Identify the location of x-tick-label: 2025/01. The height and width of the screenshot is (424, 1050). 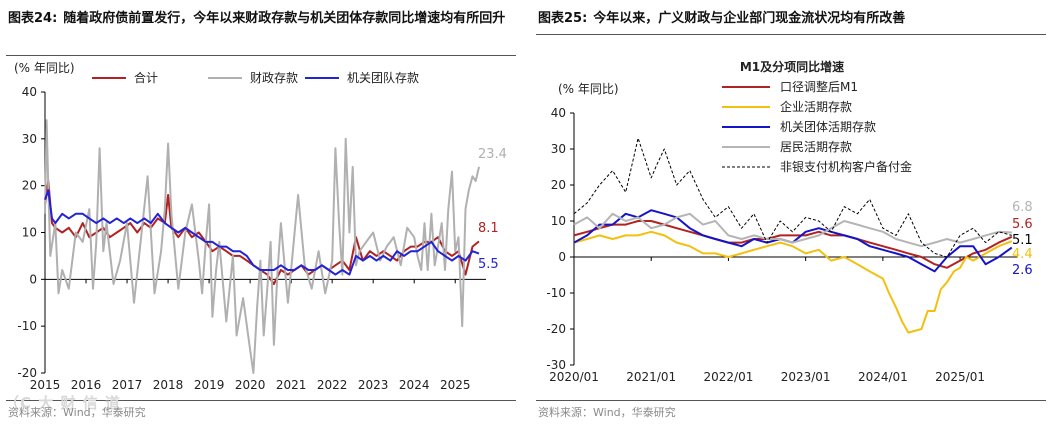
(960, 377).